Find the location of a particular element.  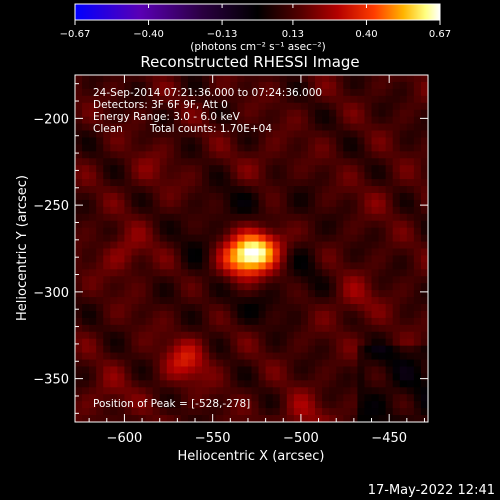

y-axis-title: Heliocentric Y (arcsec) is located at coordinates (22, 248).